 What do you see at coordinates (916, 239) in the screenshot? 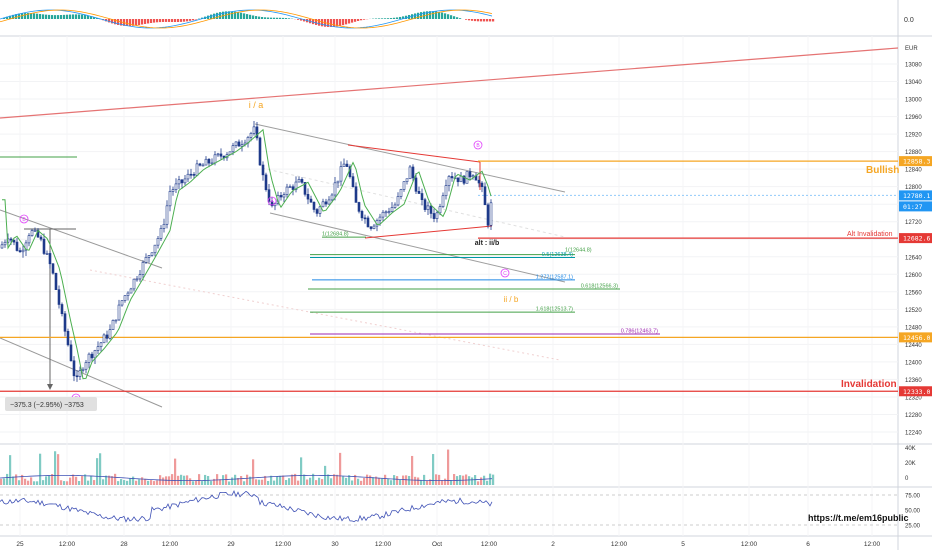
I see `price-badge-text: 12682.6` at bounding box center [916, 239].